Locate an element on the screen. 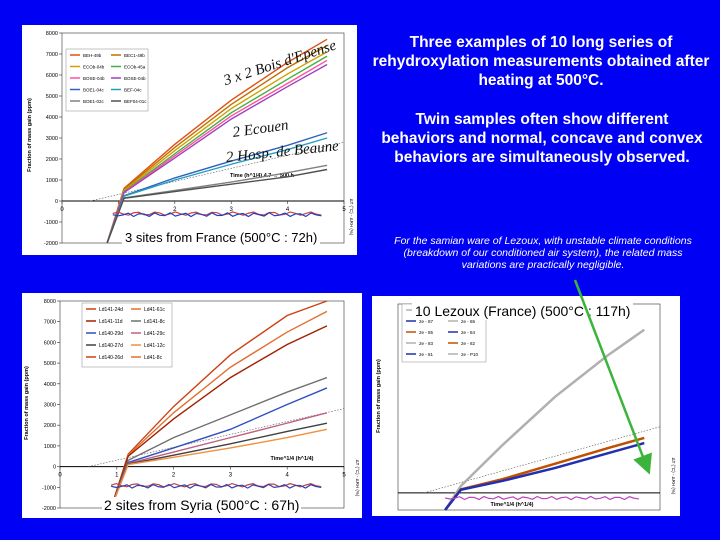 The image size is (720, 540). legend-entry: Ld140-29d is located at coordinates (111, 334).